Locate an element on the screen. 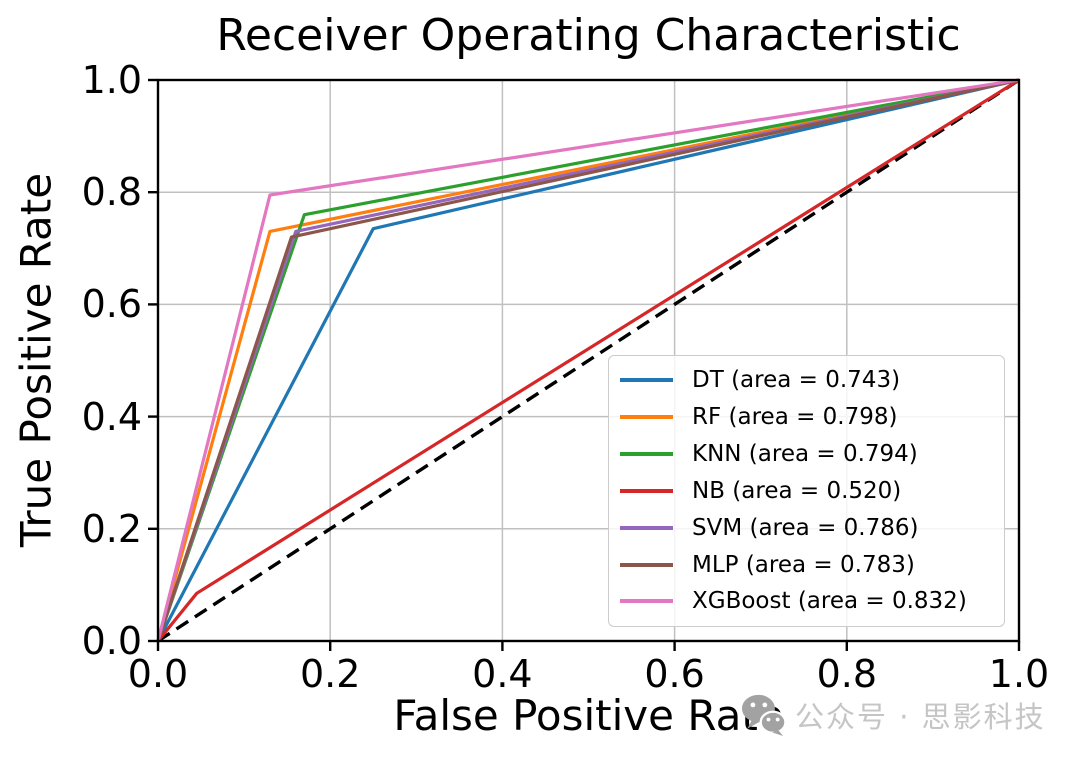  chart-title: Receiver Operating Characteristic is located at coordinates (588, 35).